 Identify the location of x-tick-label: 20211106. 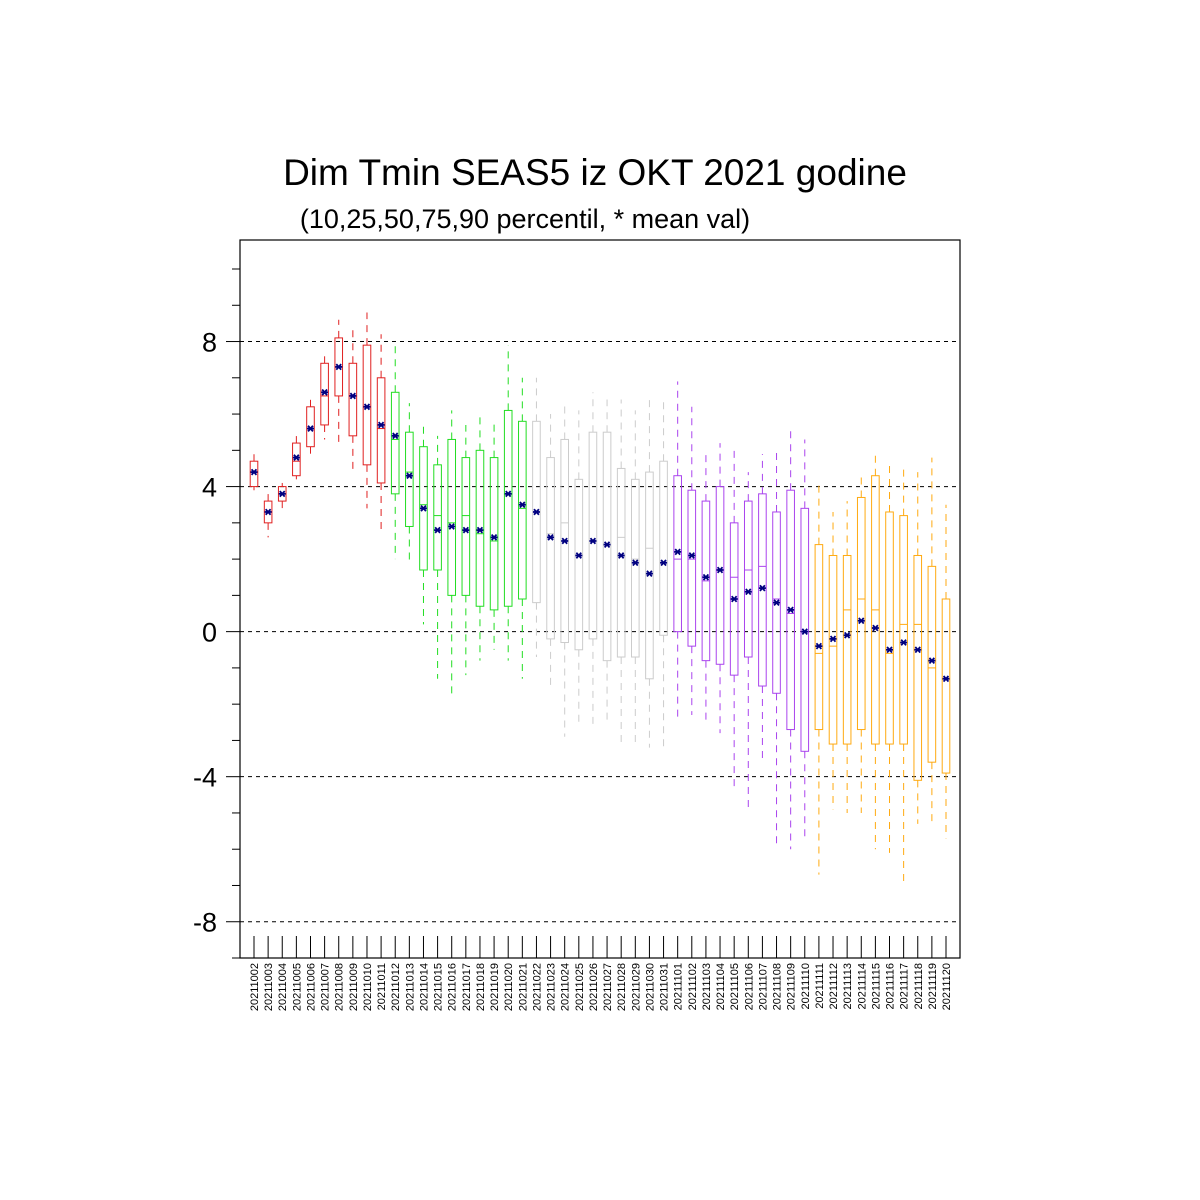
(749, 986).